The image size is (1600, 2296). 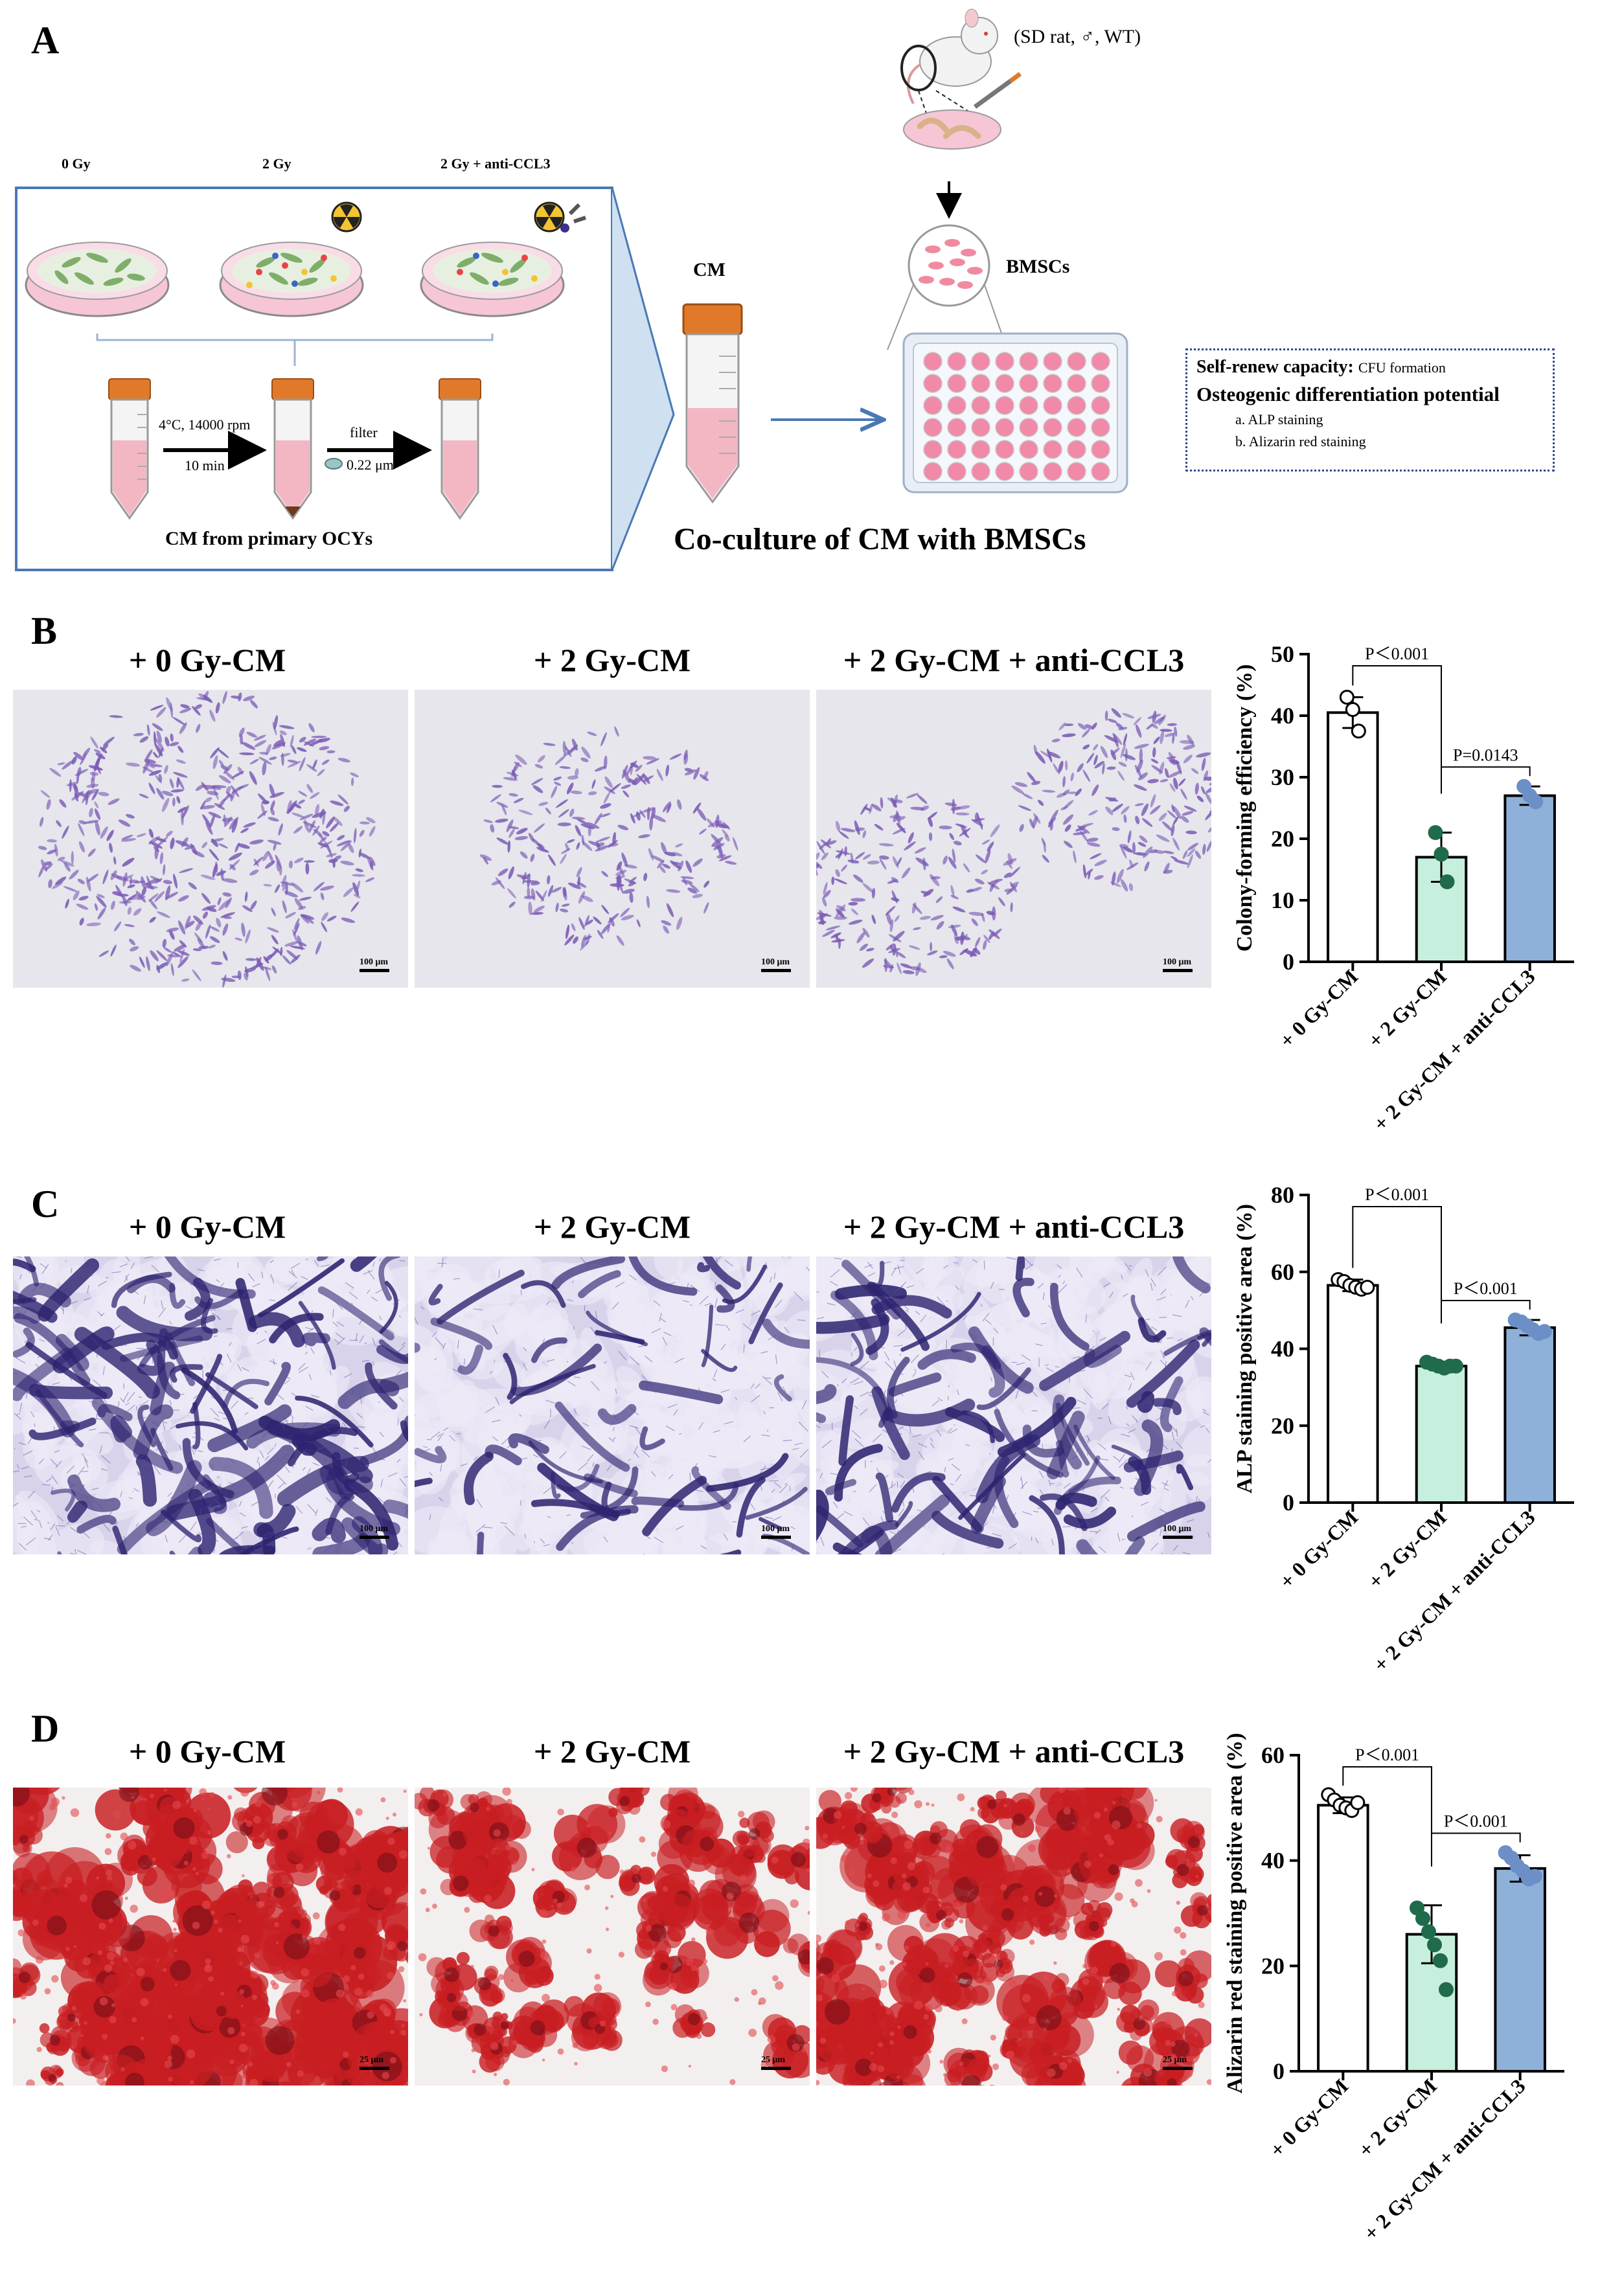 I want to click on c-scale-anti: 100 μm, so click(x=1178, y=1531).